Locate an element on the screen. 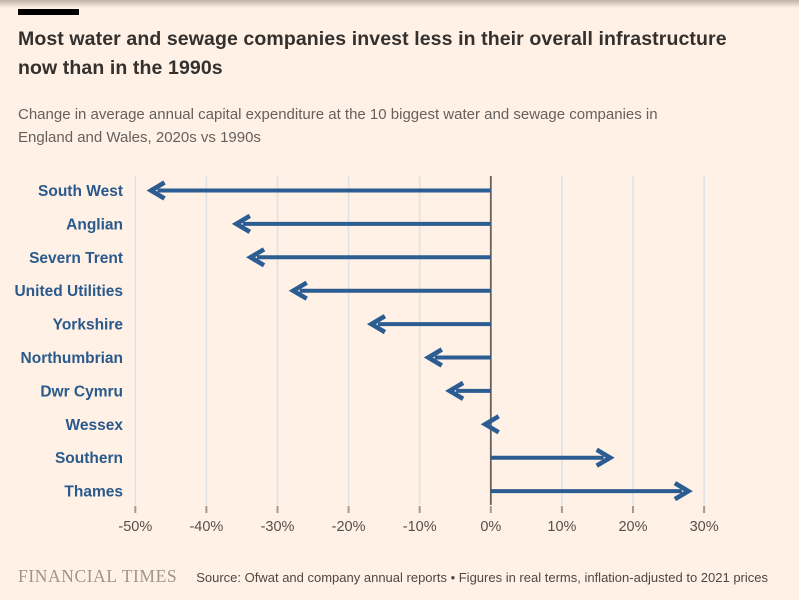 Image resolution: width=799 pixels, height=600 pixels. category-label: South West is located at coordinates (80, 191).